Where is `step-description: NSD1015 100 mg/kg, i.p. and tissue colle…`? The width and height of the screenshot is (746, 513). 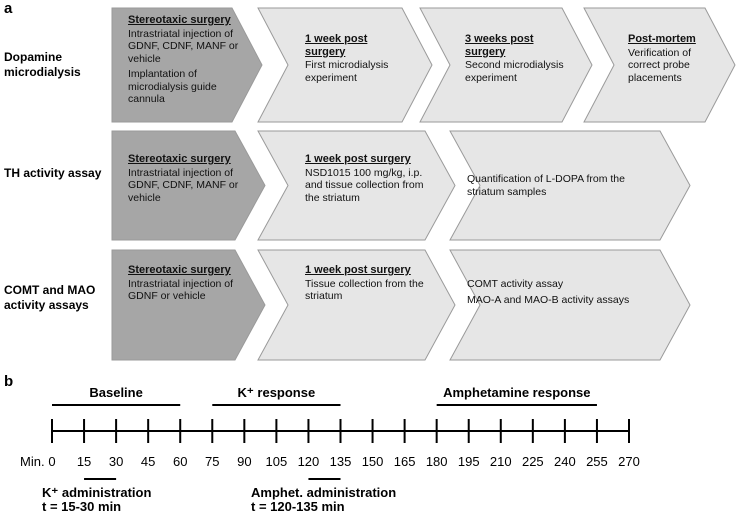
step-description: NSD1015 100 mg/kg, i.p. and tissue colle… is located at coordinates (364, 185).